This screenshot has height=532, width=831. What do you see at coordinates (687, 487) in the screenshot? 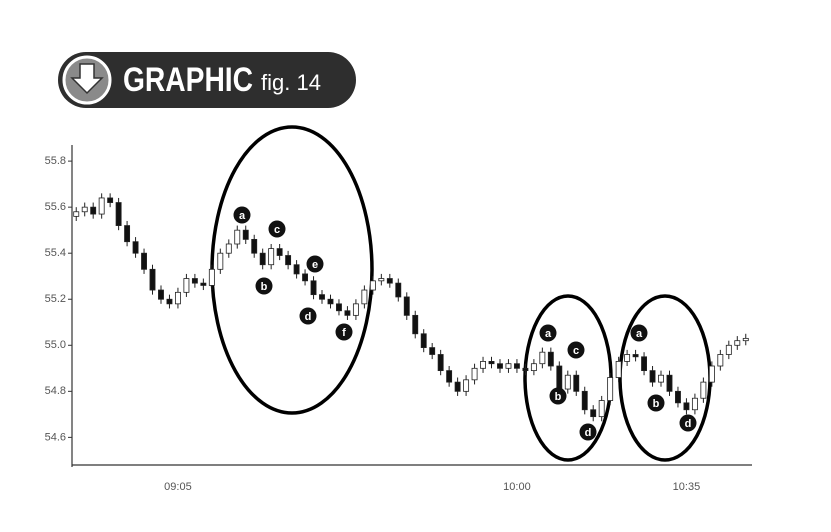
I see `x-tick-label: 10:35` at bounding box center [687, 487].